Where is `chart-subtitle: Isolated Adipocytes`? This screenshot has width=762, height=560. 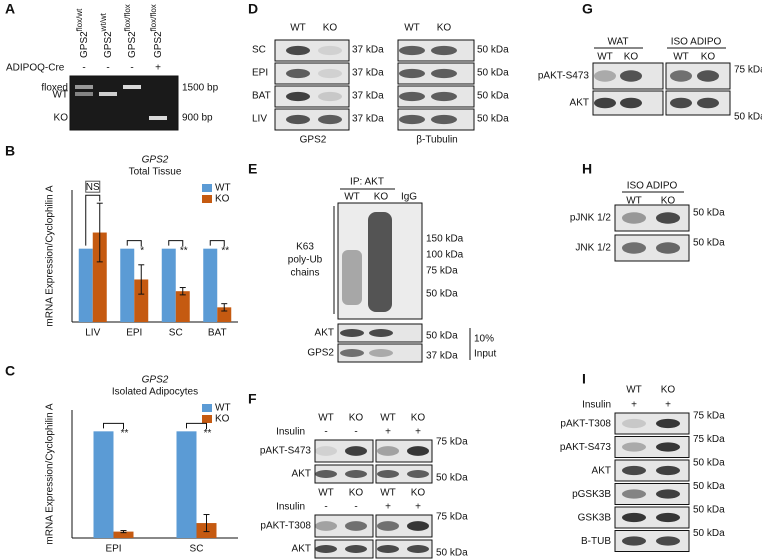 chart-subtitle: Isolated Adipocytes is located at coordinates (155, 392).